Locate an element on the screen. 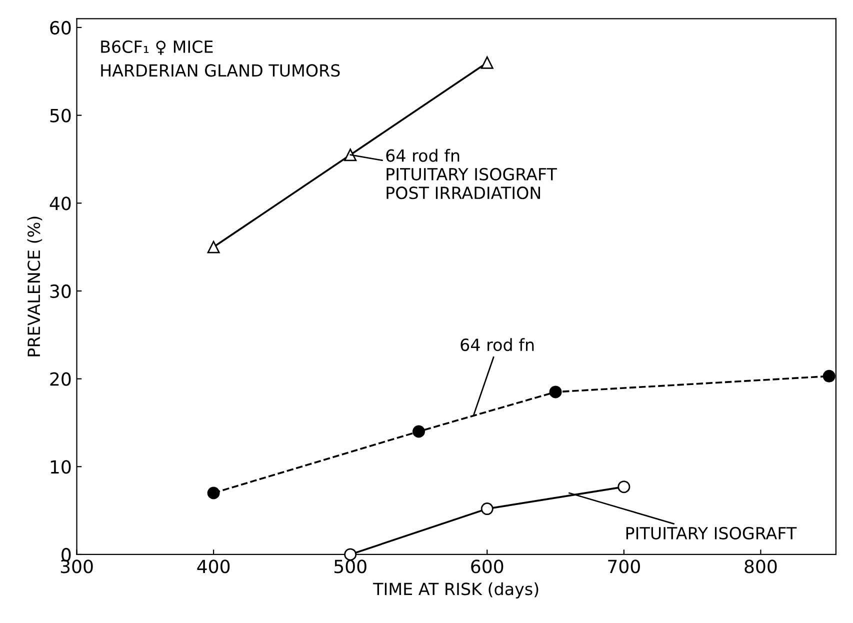 Image resolution: width=853 pixels, height=623 pixels. y-tick-label: 40 is located at coordinates (60, 203).